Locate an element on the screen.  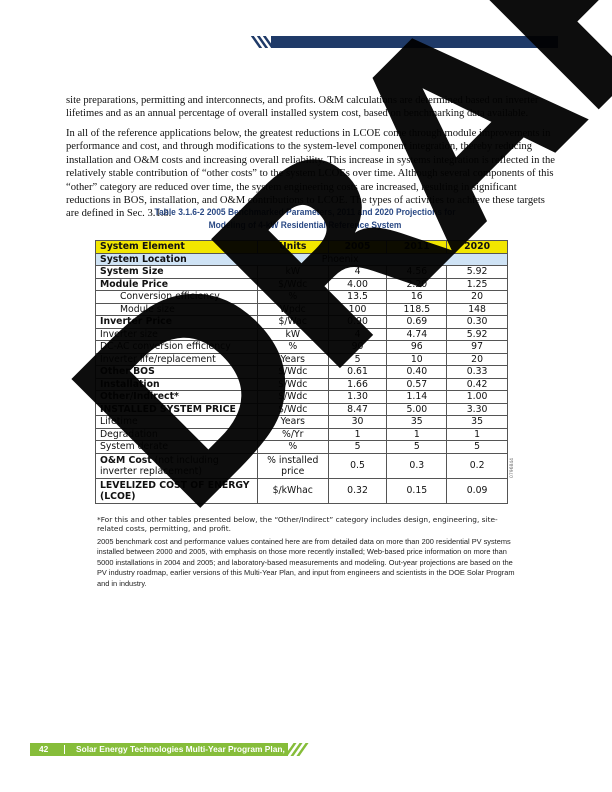
table-row: Module Price $/Wdc 4.00 2.20 1.25 is located at coordinates (301, 284).